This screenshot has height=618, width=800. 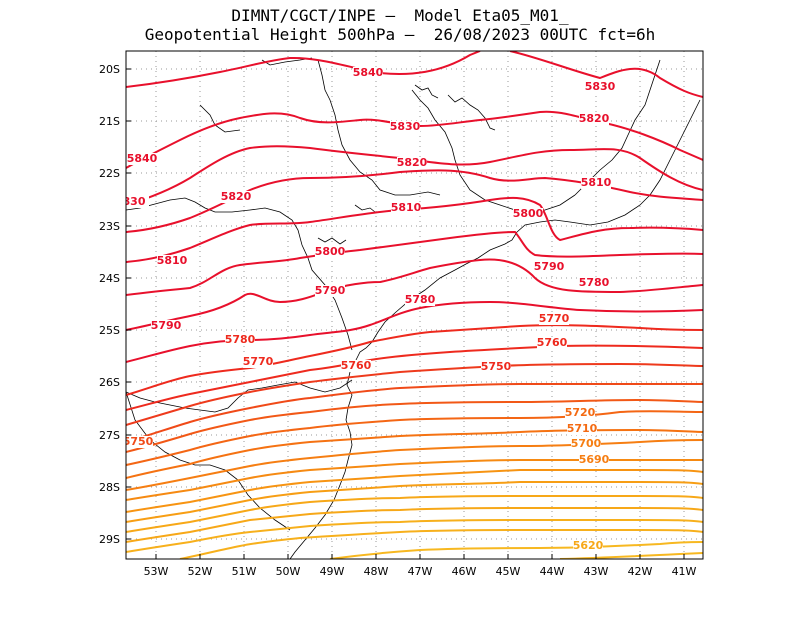 What do you see at coordinates (200, 571) in the screenshot?
I see `lon-label: 52W` at bounding box center [200, 571].